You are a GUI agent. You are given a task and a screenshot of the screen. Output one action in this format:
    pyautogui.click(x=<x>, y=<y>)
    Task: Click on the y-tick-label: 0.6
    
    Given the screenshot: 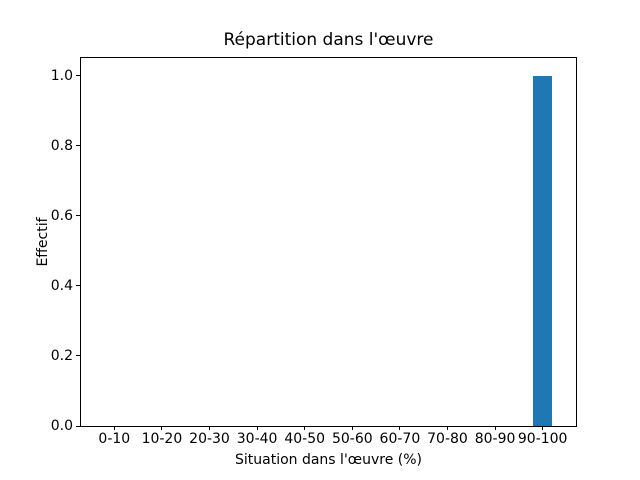 What is the action you would take?
    pyautogui.click(x=61, y=215)
    